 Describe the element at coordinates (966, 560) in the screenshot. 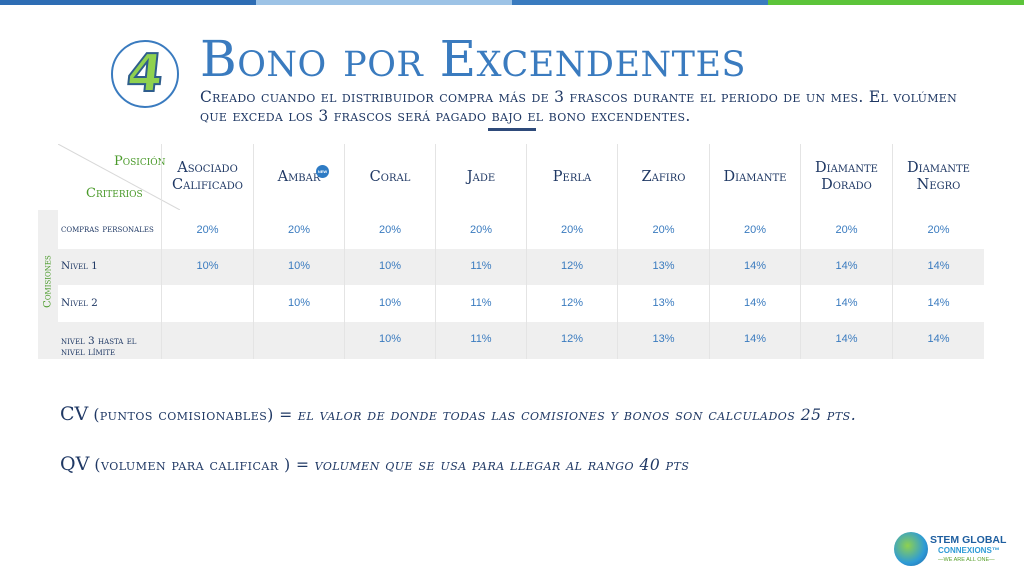

I see `logo-line-3: —WE ARE ALL ONE—` at that location.